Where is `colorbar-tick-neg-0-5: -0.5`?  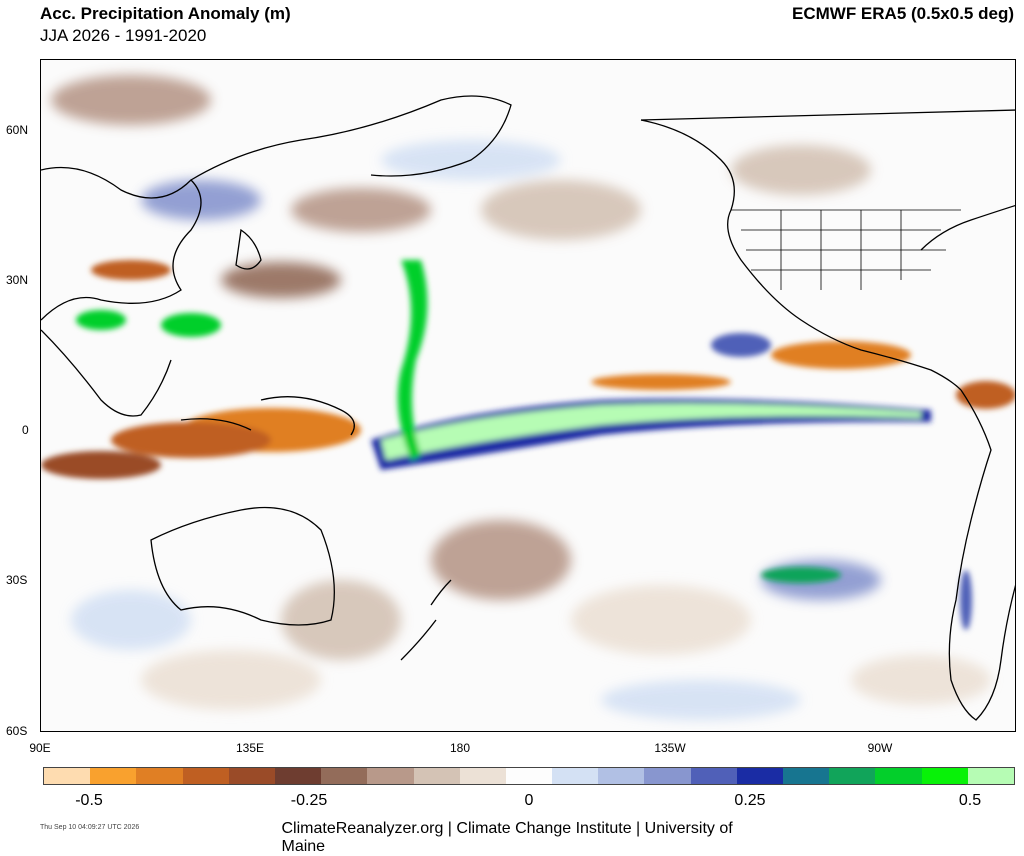
colorbar-tick-neg-0-5: -0.5 is located at coordinates (89, 800).